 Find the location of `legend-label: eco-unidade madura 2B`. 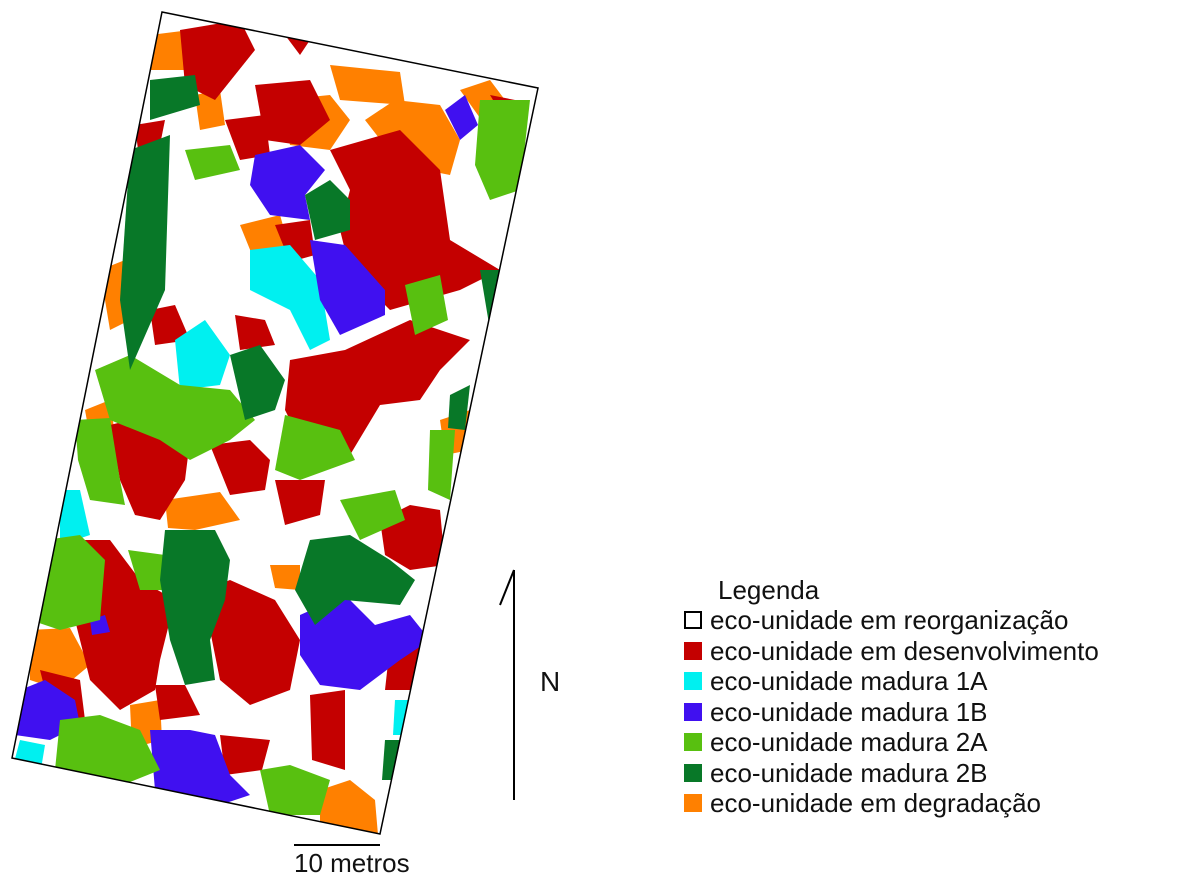

legend-label: eco-unidade madura 2B is located at coordinates (849, 772).